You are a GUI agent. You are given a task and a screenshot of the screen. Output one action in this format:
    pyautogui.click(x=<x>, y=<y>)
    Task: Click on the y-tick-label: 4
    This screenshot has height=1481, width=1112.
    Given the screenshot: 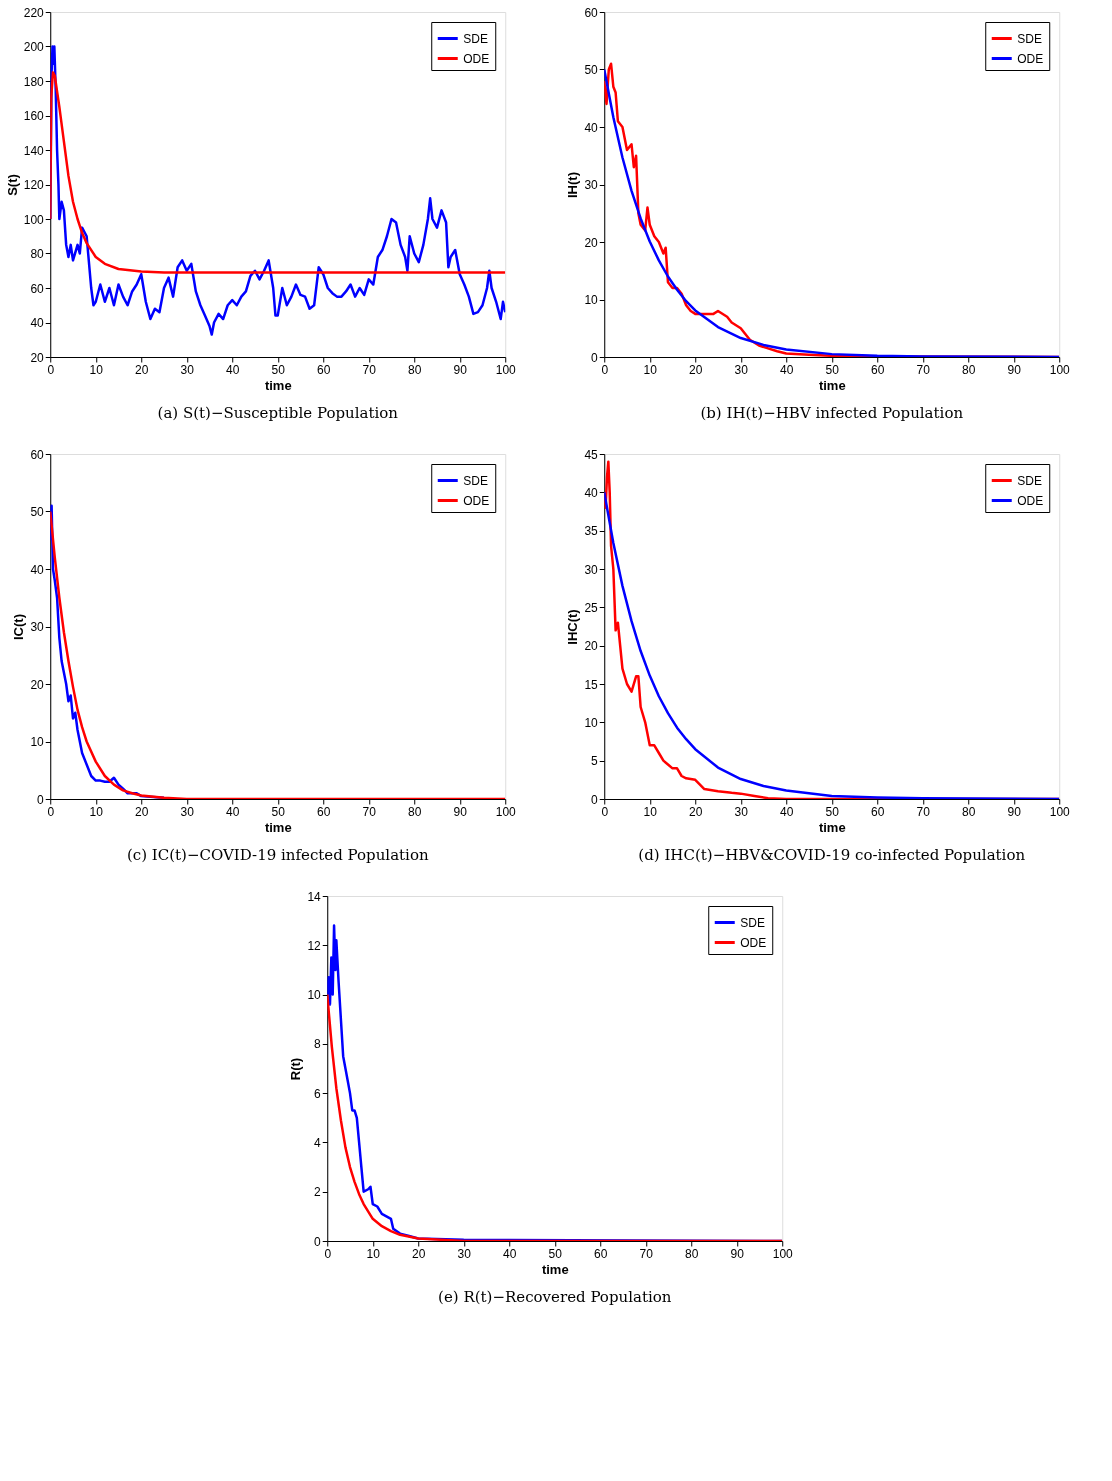 What is the action you would take?
    pyautogui.click(x=318, y=1142)
    